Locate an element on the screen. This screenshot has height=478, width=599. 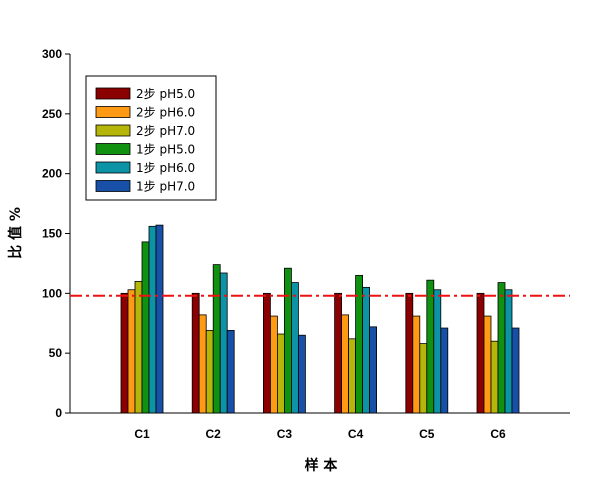
y-axis-title: 比 值 % is located at coordinates (15, 233).